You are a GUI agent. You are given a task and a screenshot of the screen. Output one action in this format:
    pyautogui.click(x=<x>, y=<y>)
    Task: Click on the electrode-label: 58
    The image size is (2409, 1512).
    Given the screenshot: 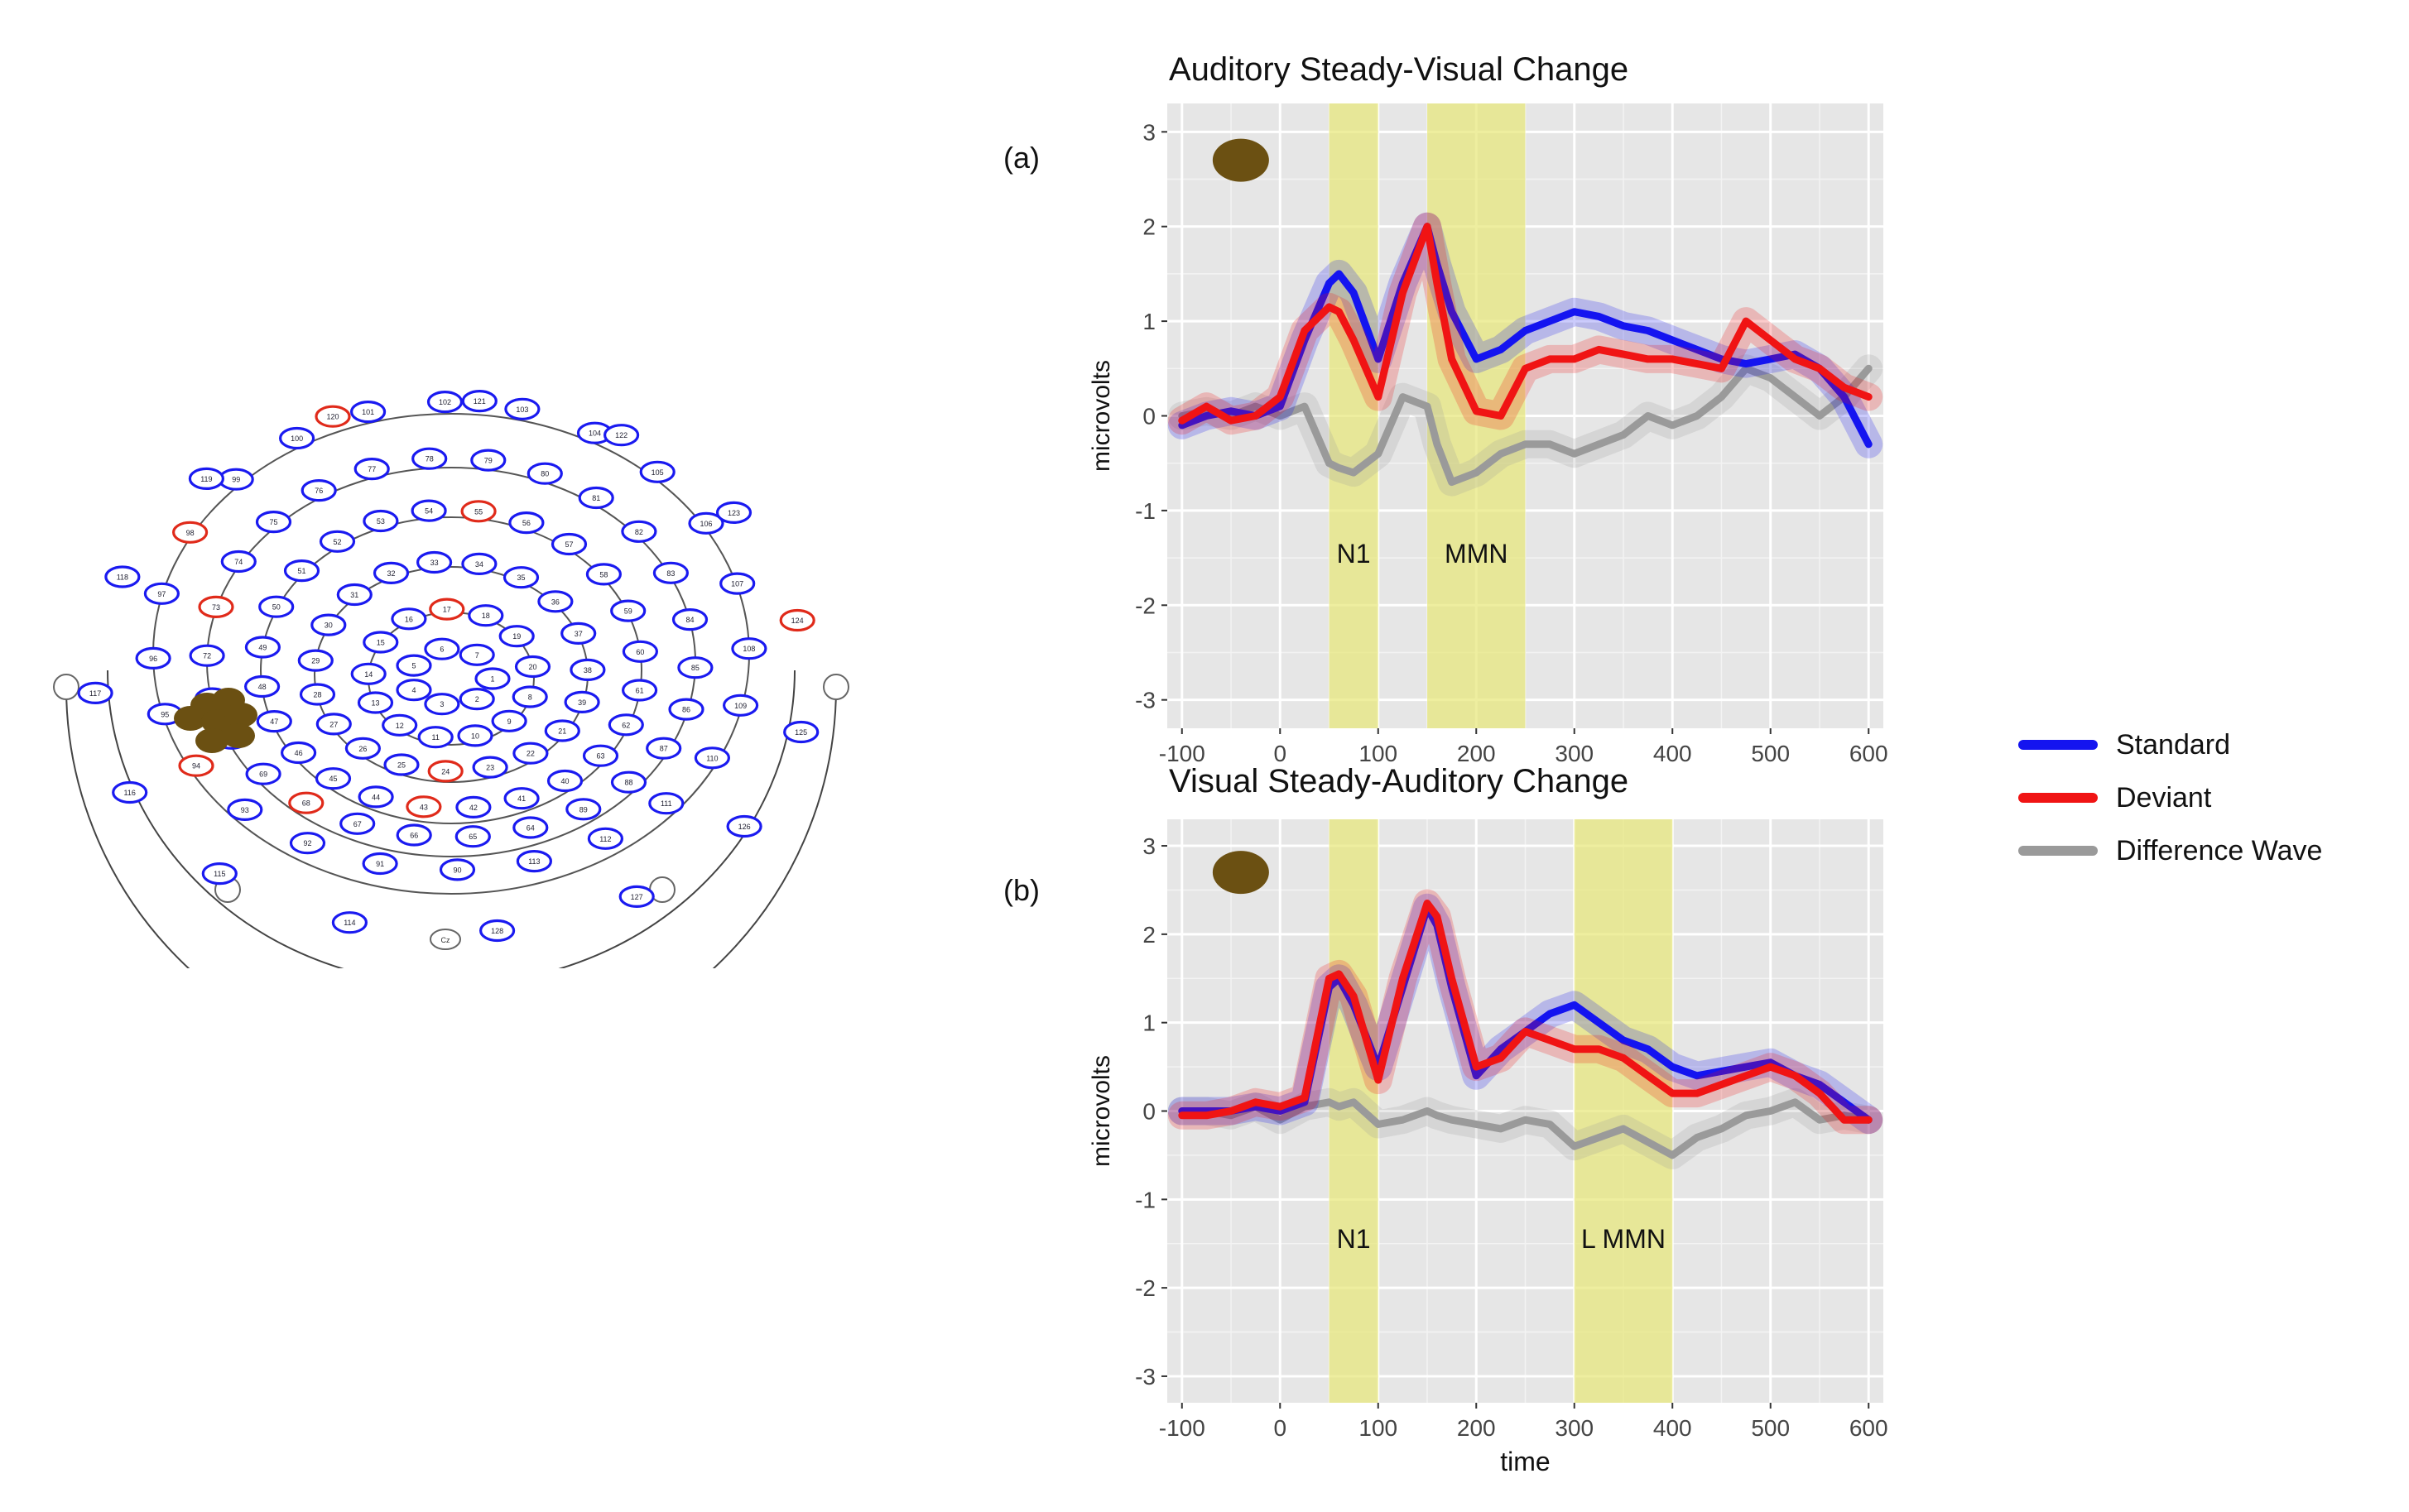 What is the action you would take?
    pyautogui.click(x=603, y=574)
    